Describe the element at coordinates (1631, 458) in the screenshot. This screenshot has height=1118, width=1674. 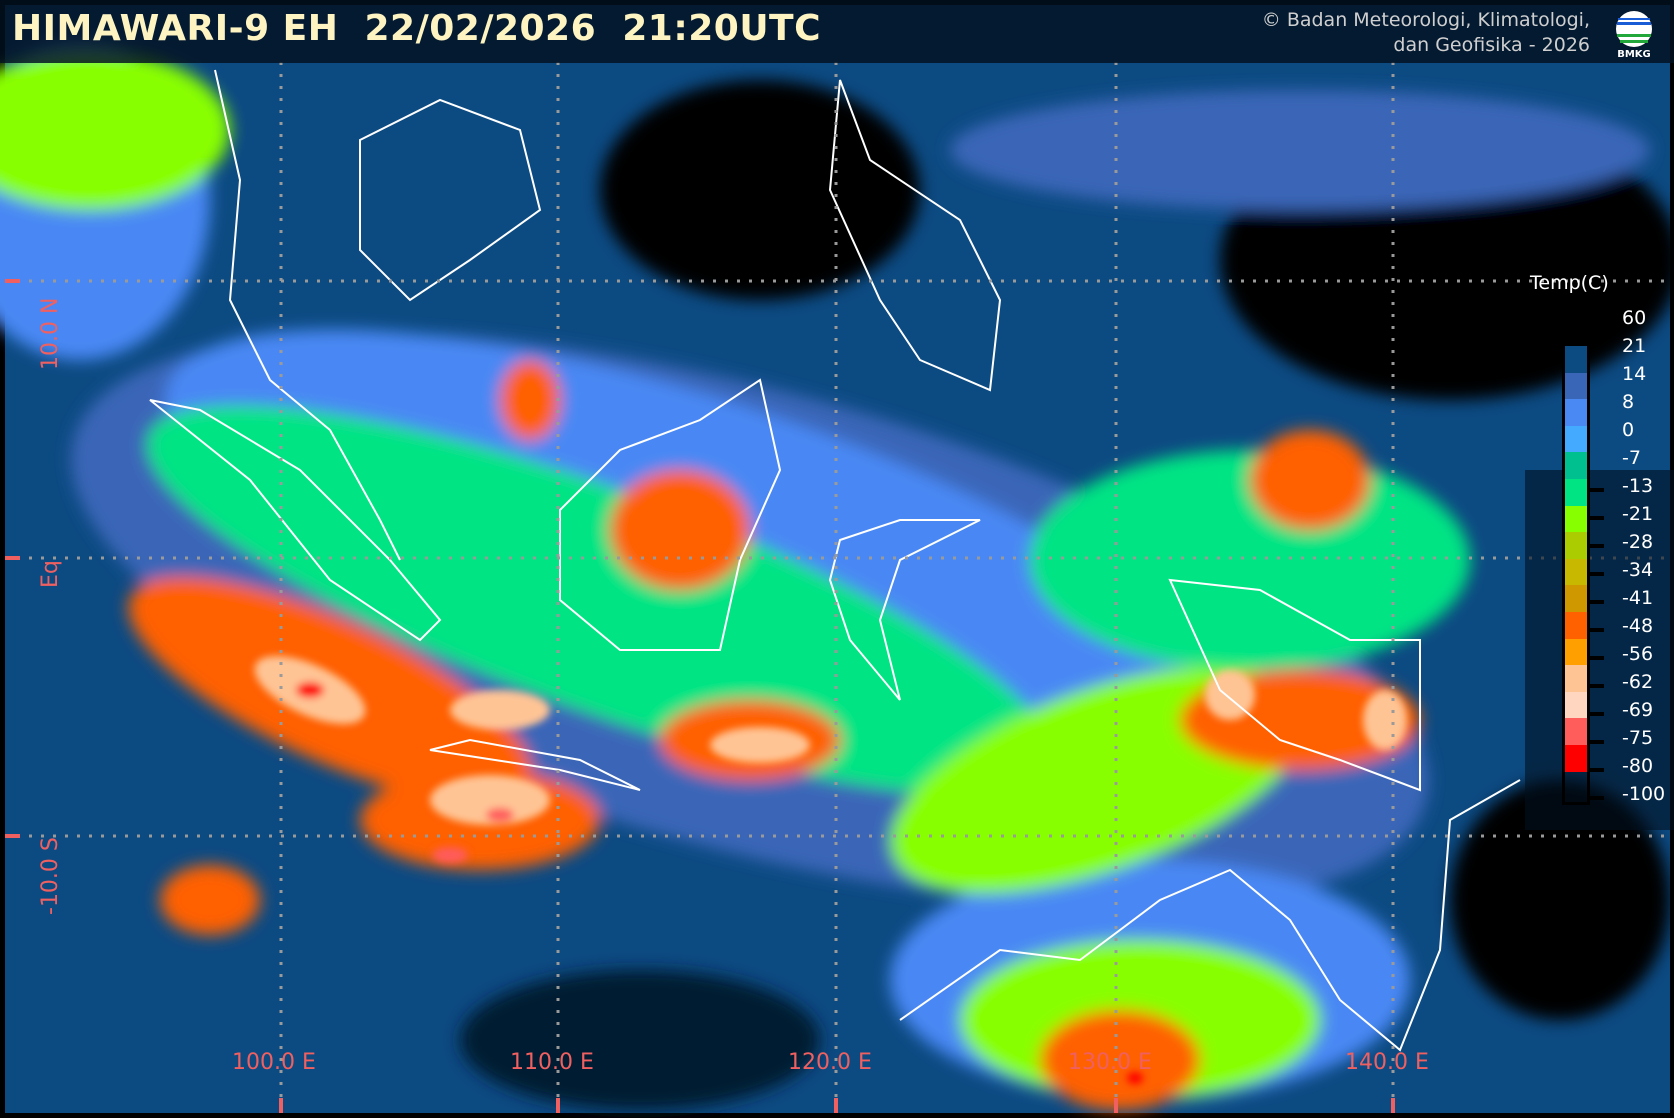
I see `legend-label: -7` at that location.